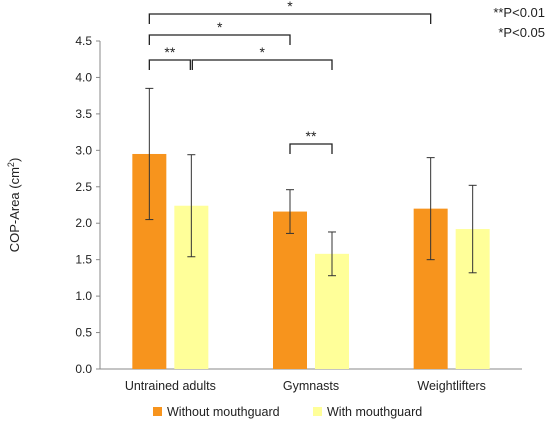  Describe the element at coordinates (83, 260) in the screenshot. I see `y-tick-label: 1.5` at that location.